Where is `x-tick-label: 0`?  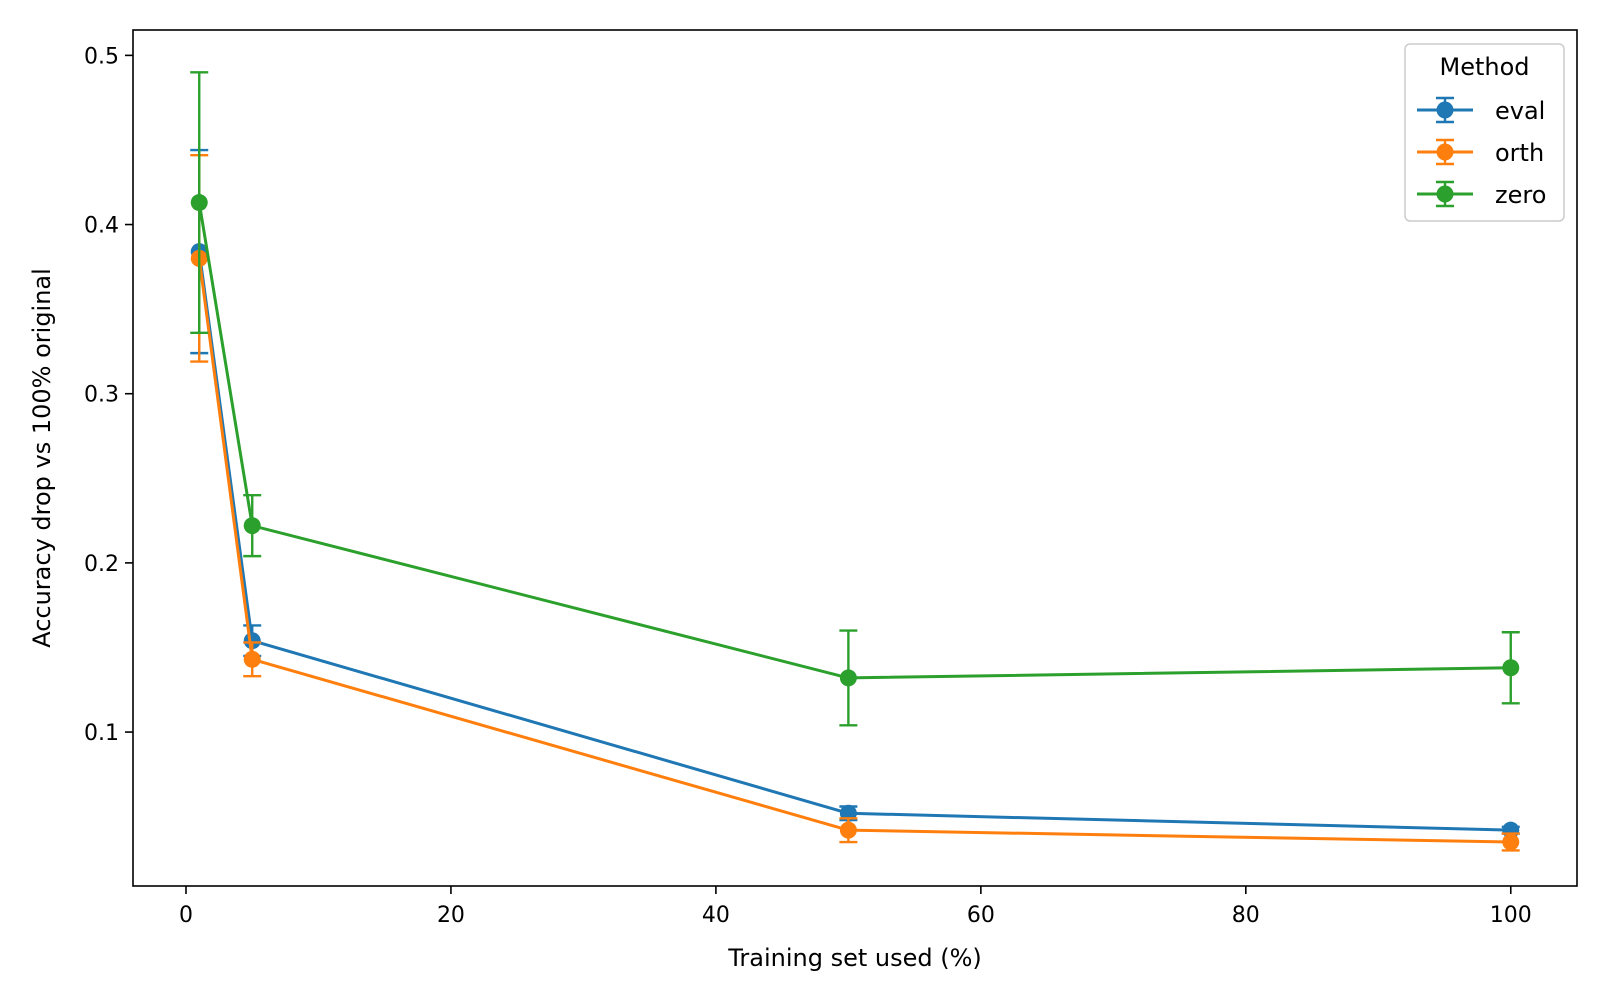 x-tick-label: 0 is located at coordinates (186, 915).